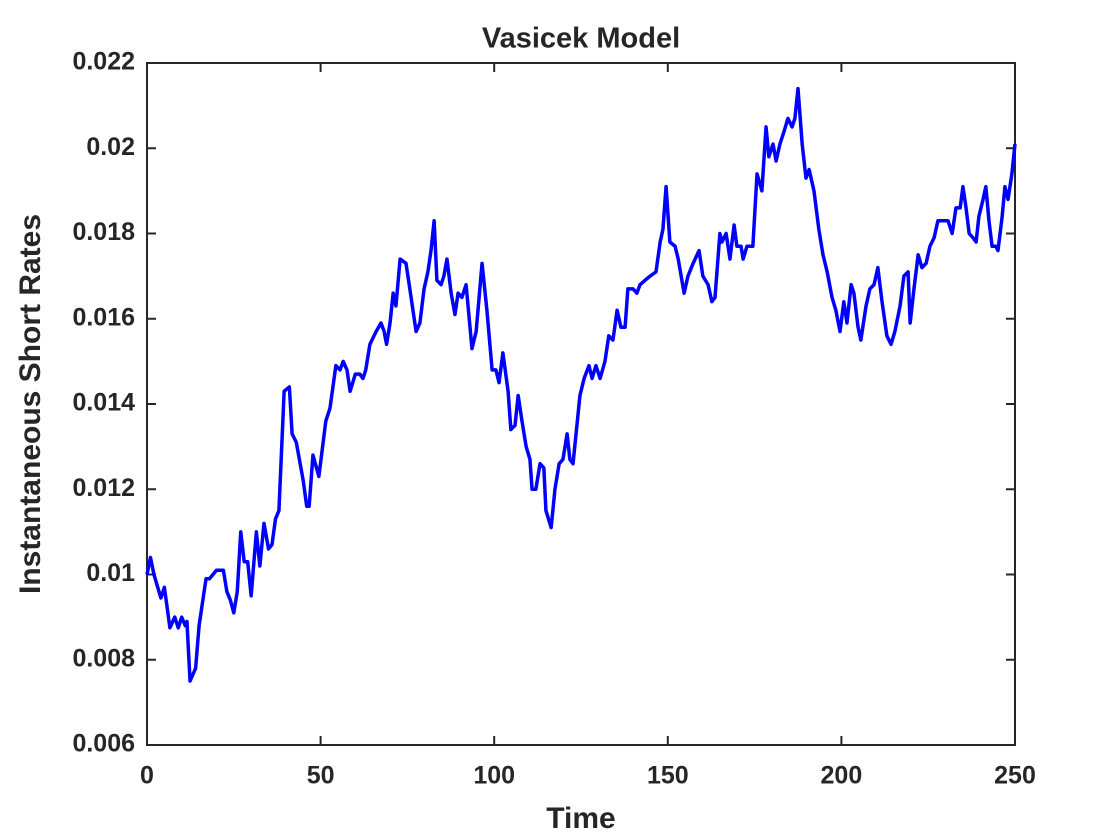 The image size is (1120, 840). Describe the element at coordinates (581, 39) in the screenshot. I see `chart-title: Vasicek Model` at that location.